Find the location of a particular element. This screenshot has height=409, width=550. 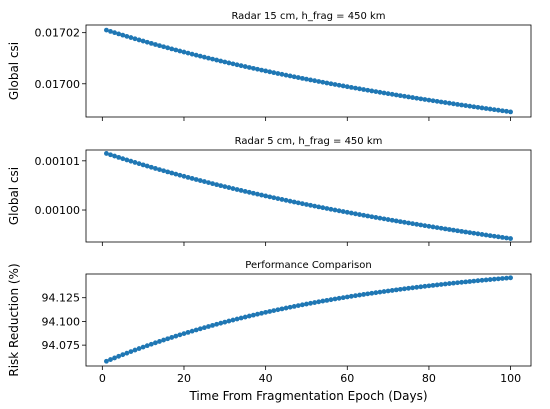

y-tick-label: 94.125 is located at coordinates (61, 298).